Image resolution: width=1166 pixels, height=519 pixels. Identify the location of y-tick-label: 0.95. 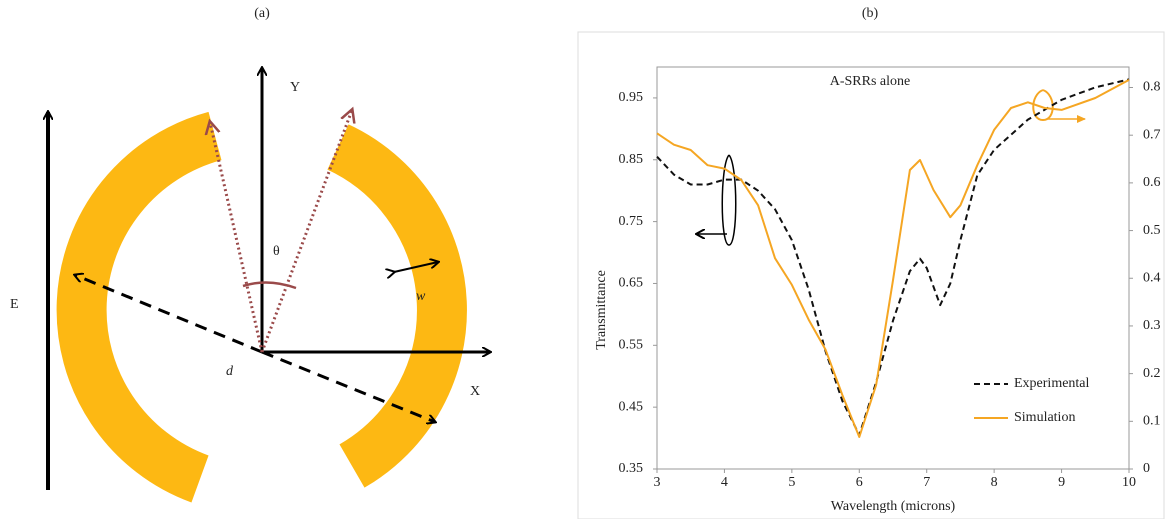
(631, 97).